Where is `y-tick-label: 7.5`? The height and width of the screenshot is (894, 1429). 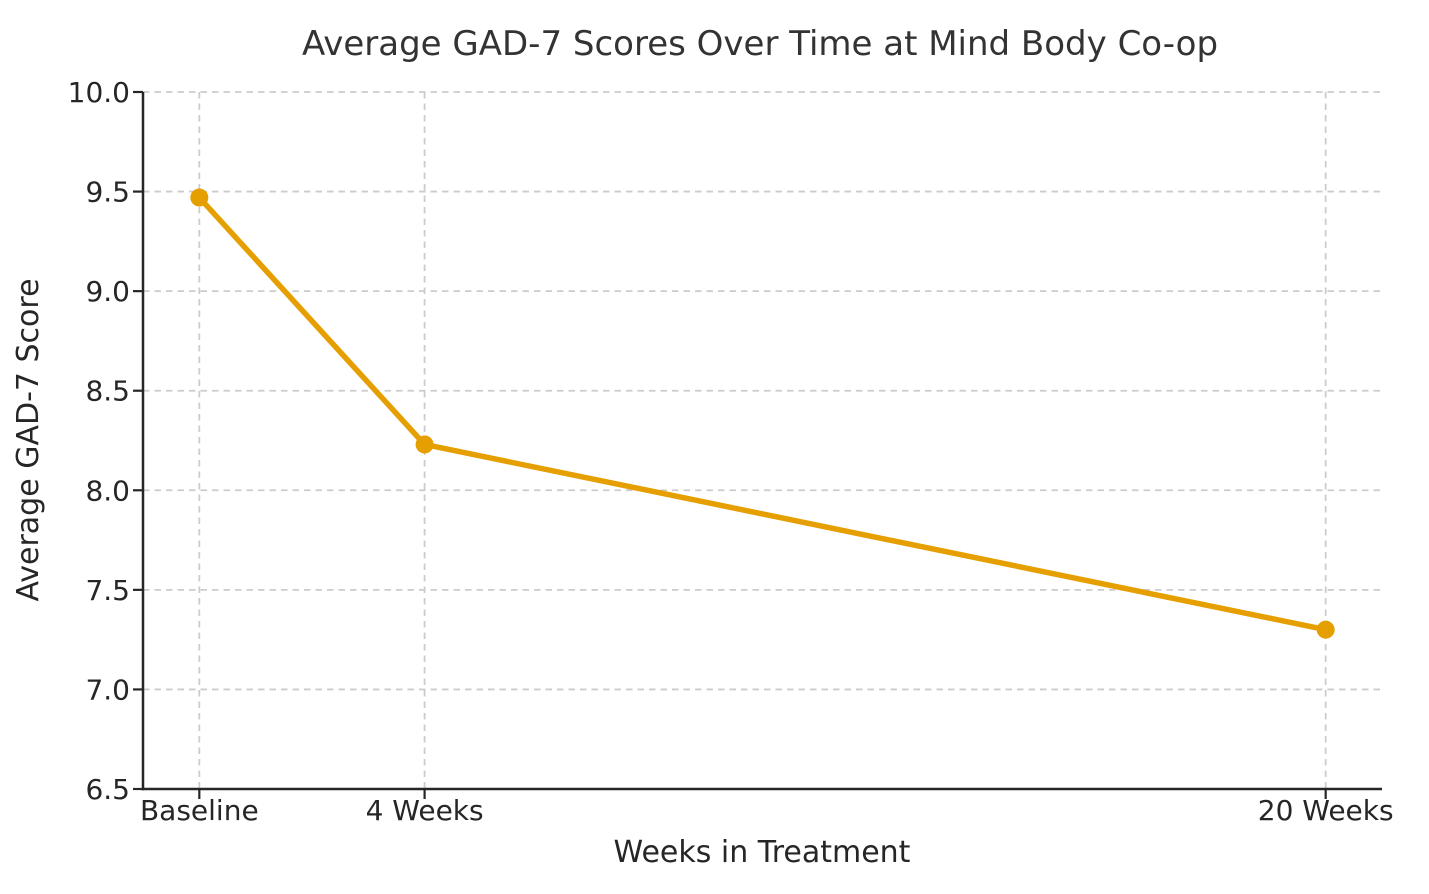 y-tick-label: 7.5 is located at coordinates (107, 590).